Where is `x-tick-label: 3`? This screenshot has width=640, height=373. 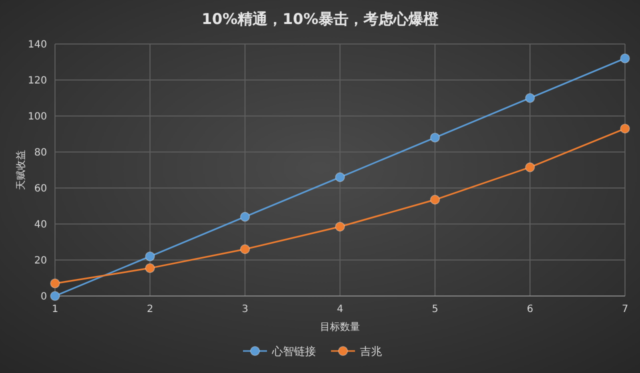
x-tick-label: 3 is located at coordinates (245, 309).